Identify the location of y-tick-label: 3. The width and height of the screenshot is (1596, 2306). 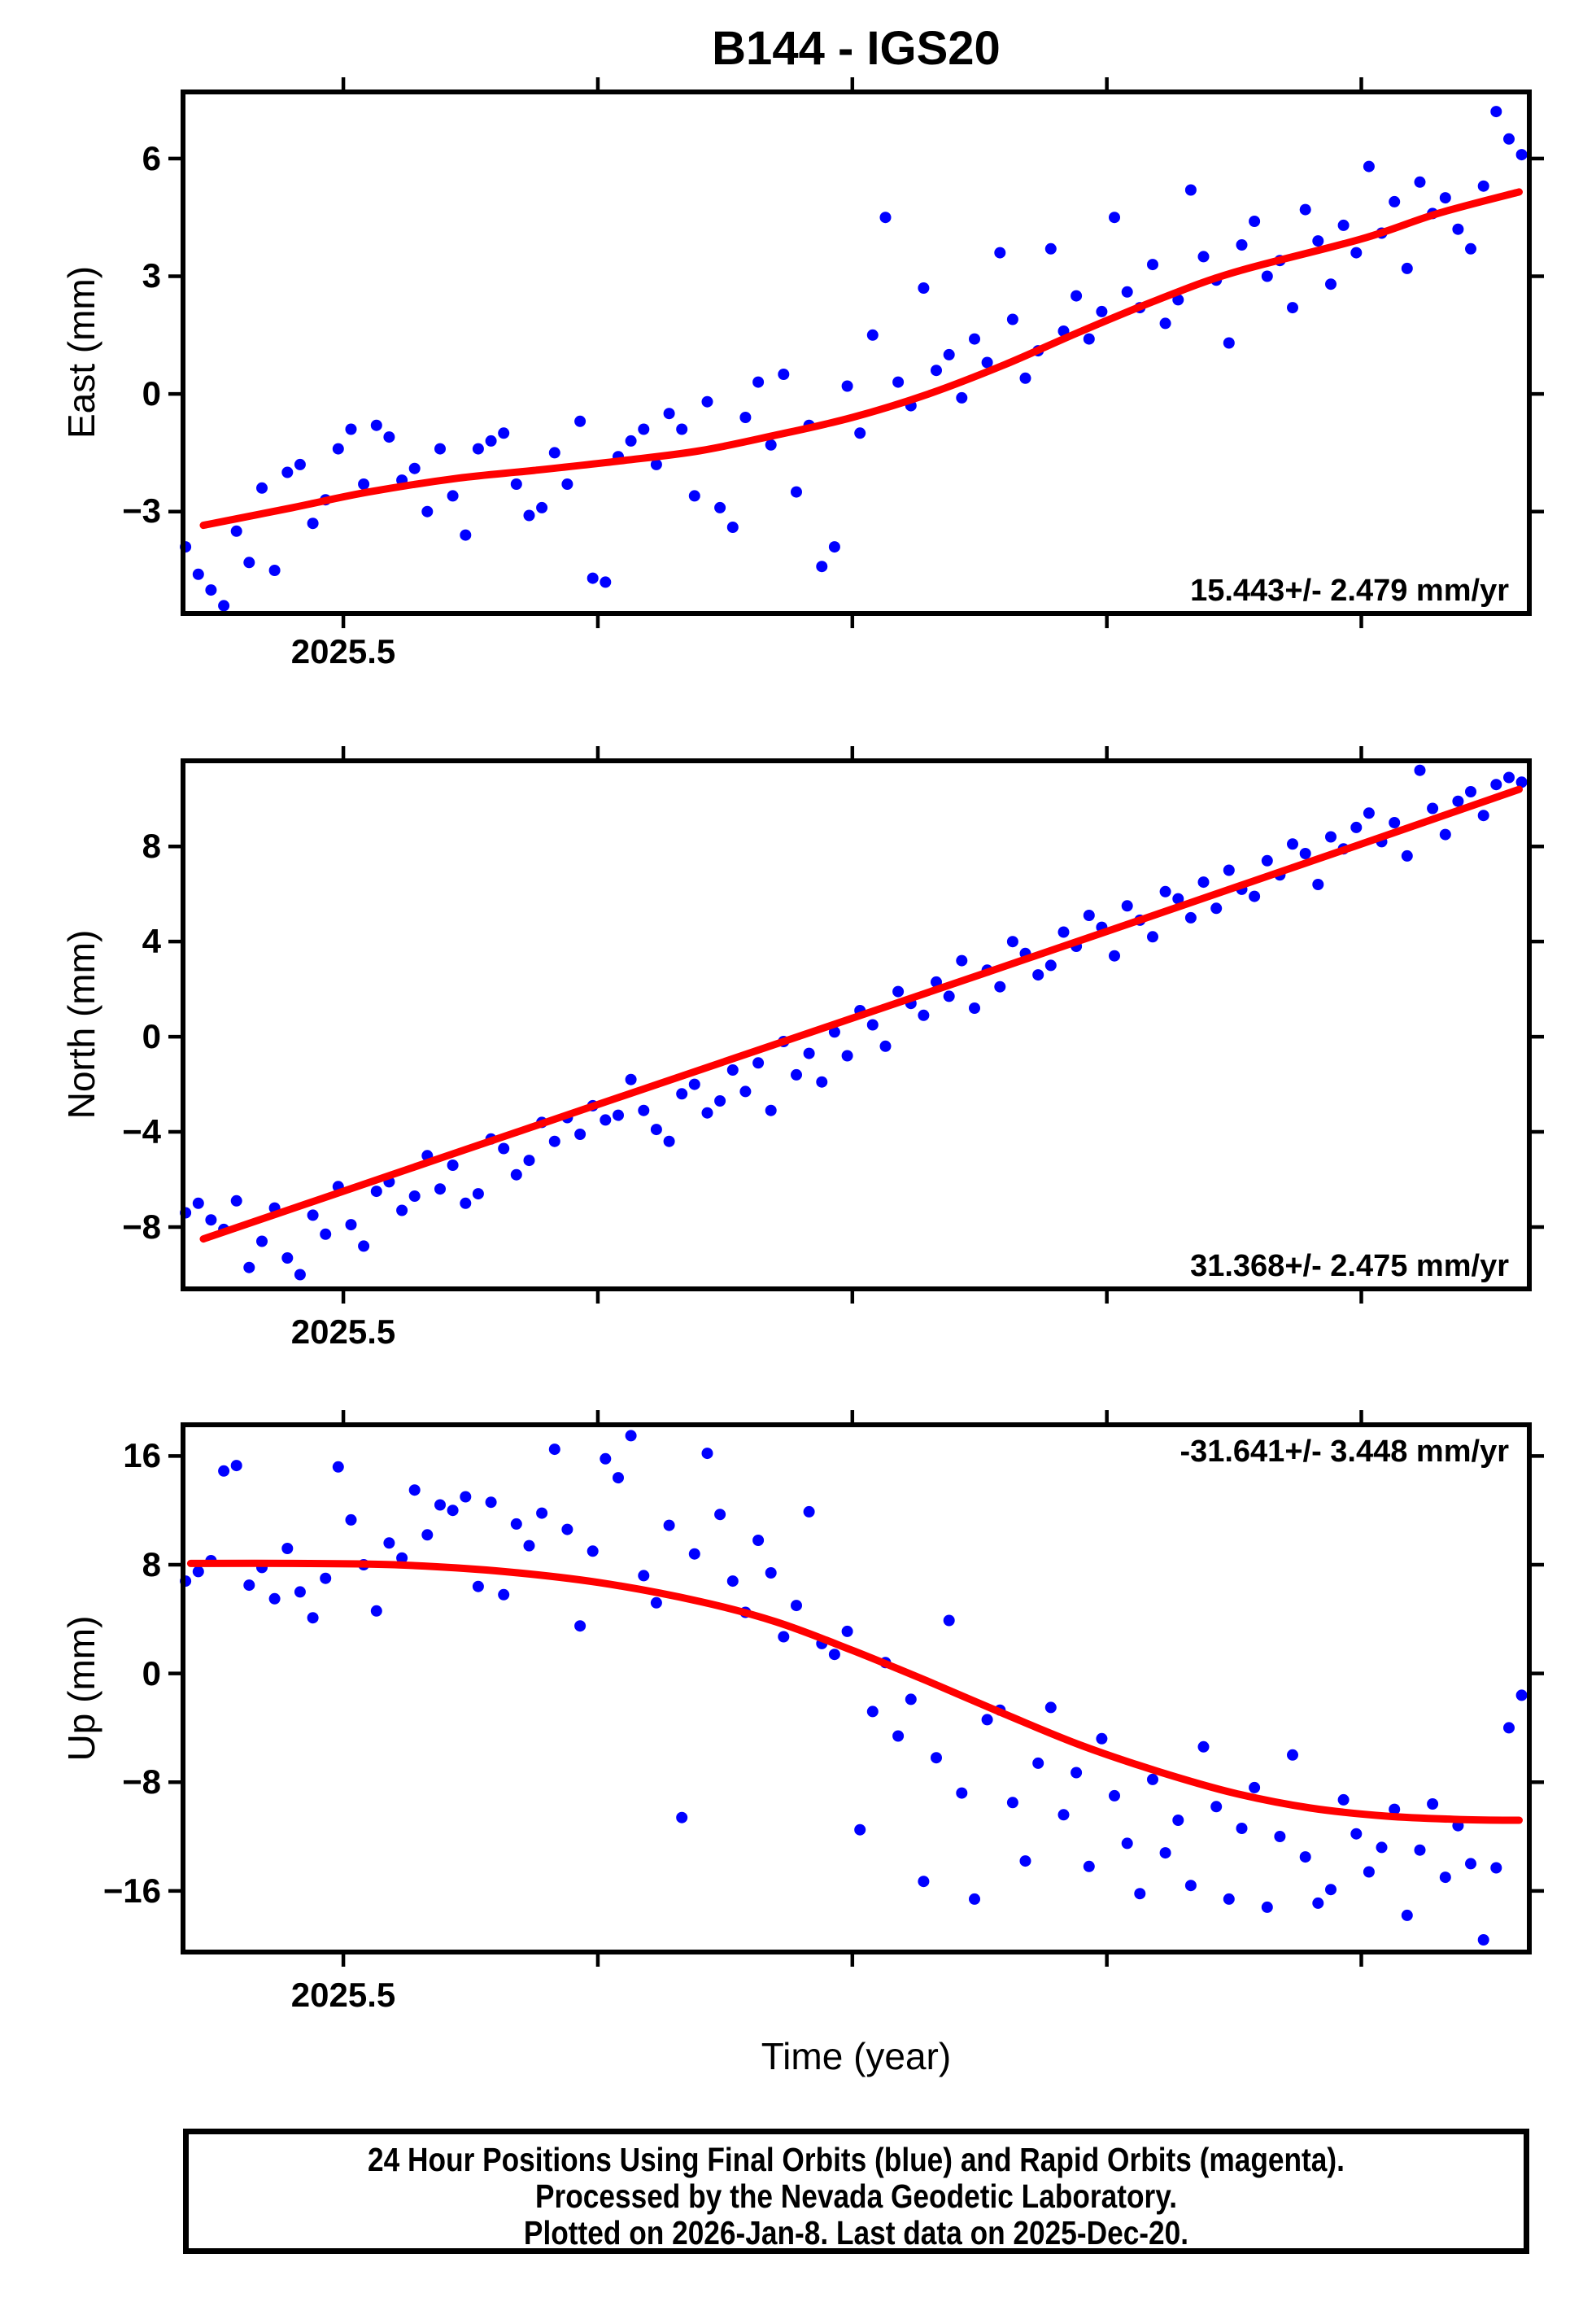
(151, 275).